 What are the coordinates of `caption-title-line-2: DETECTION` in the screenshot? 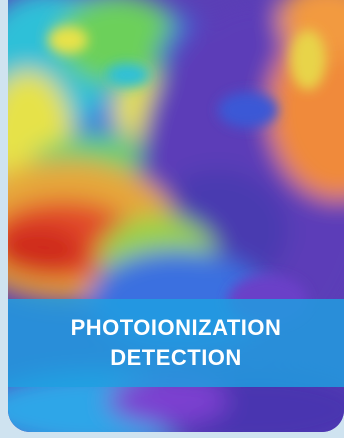 It's located at (176, 357).